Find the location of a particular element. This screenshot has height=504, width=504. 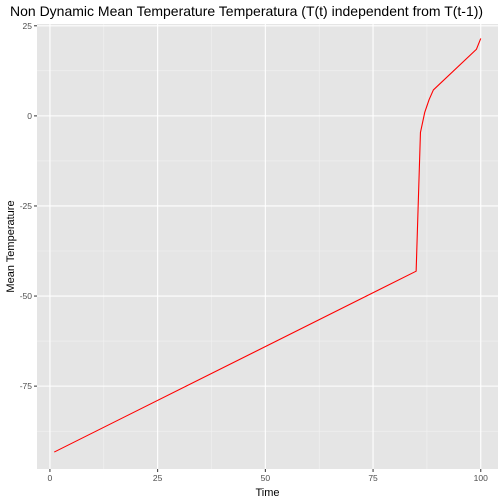

y-tick-label: 0 is located at coordinates (29, 116).